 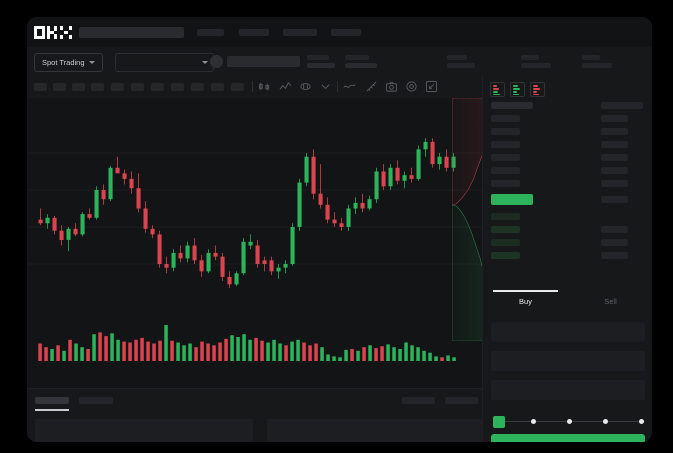 I want to click on interval-1h, so click(x=117, y=87).